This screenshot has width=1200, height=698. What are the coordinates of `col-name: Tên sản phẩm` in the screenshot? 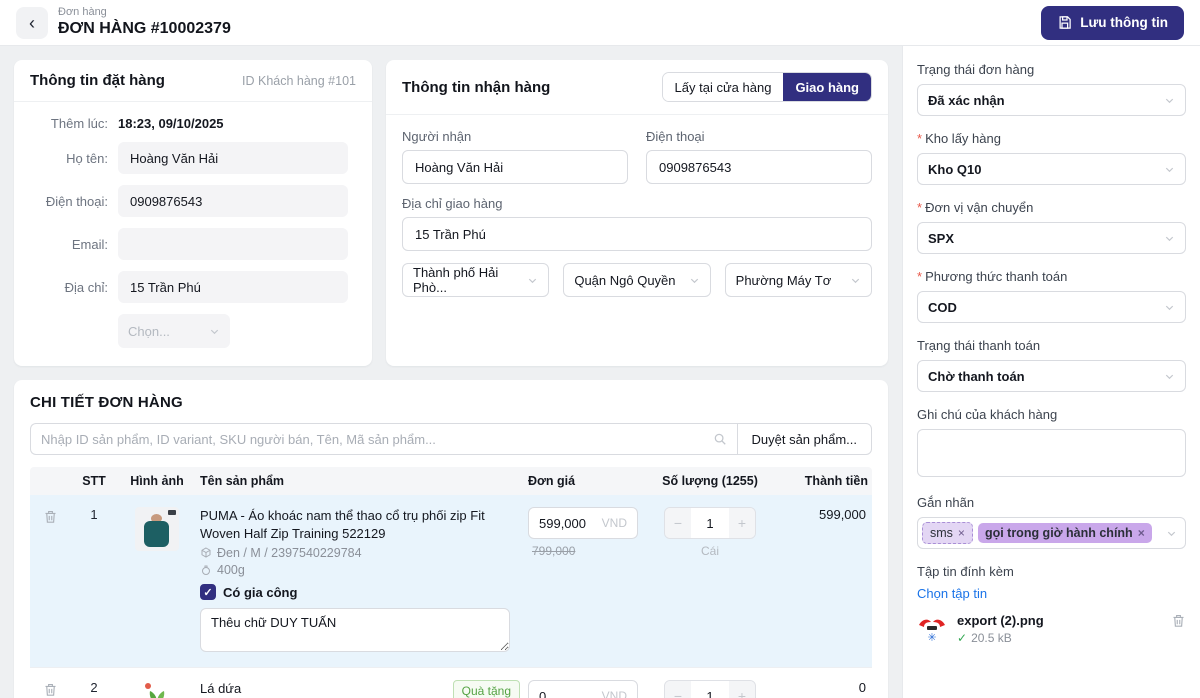 It's located at (242, 481).